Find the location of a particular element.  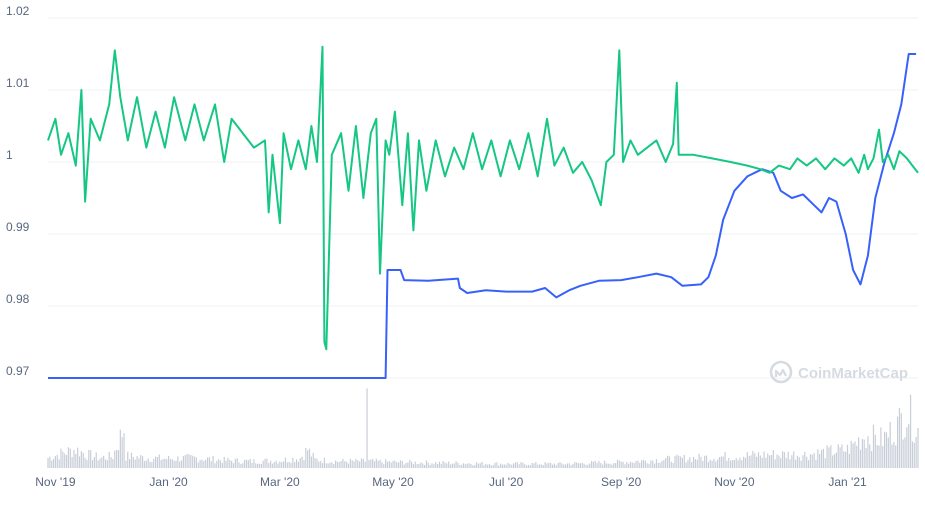

y-tick-label: 1.02 is located at coordinates (18, 11).